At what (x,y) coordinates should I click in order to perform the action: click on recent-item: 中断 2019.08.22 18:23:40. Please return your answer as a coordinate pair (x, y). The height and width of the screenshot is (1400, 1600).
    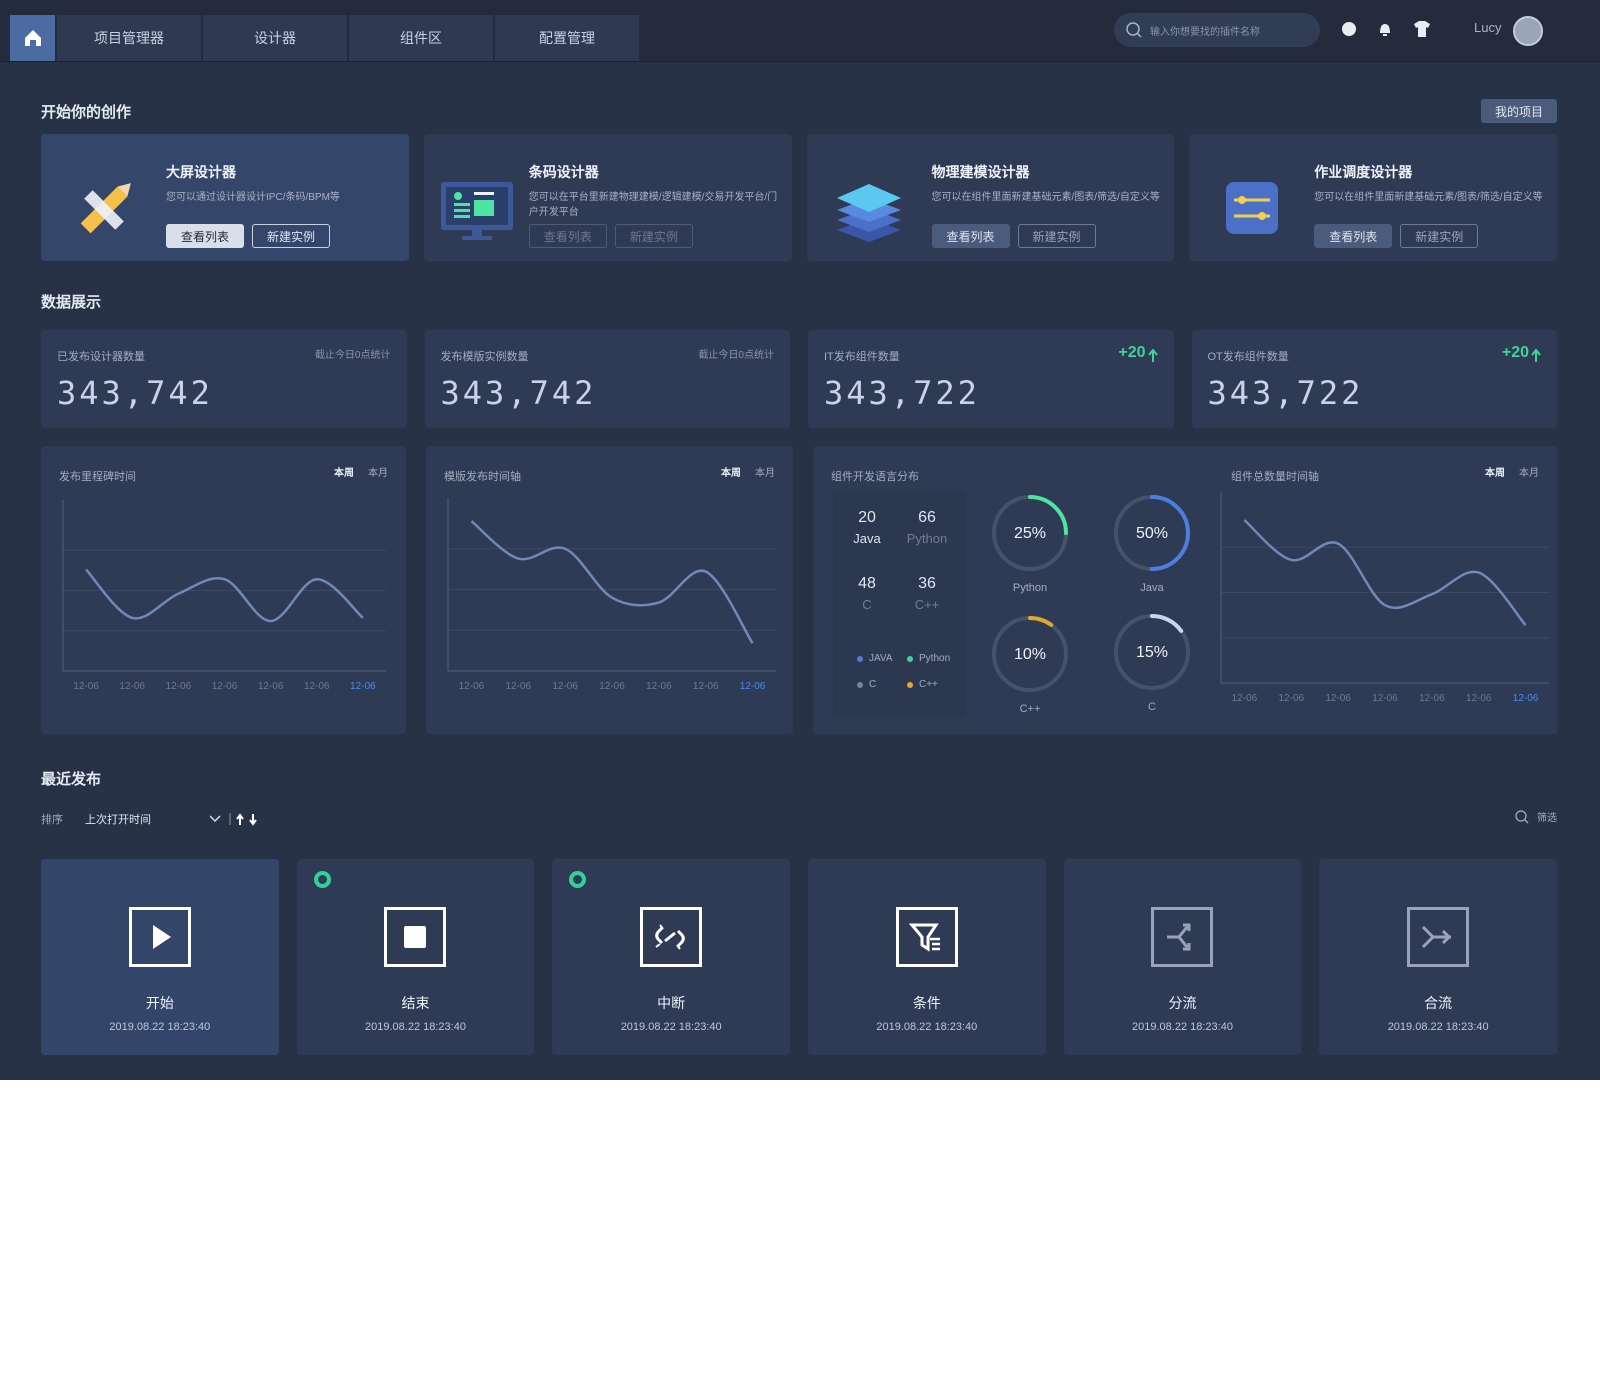
    Looking at the image, I should click on (671, 957).